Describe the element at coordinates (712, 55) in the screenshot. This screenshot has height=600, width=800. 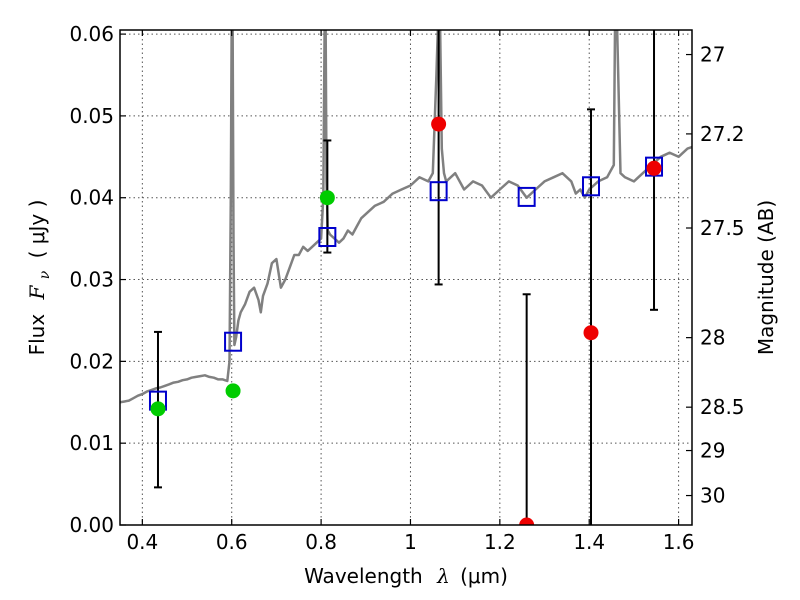
I see `y2-tick-label: 27` at that location.